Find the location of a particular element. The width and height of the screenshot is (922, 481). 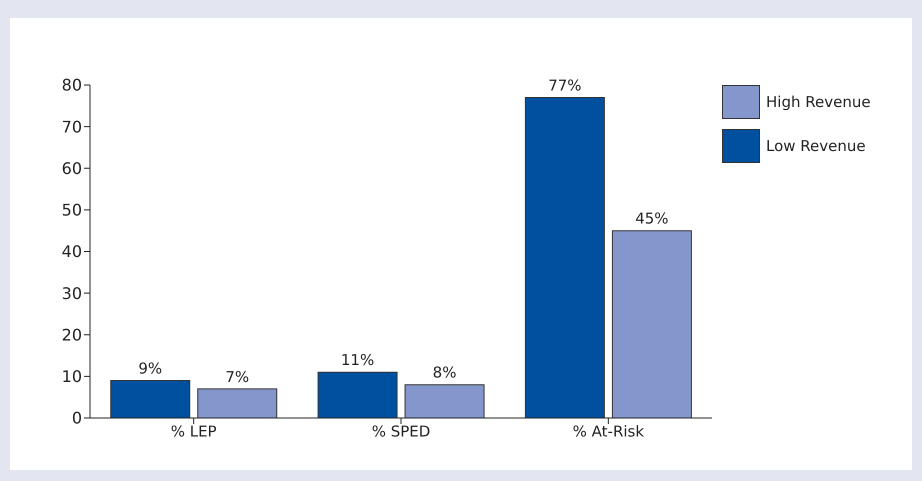

y-tick-label: 0 is located at coordinates (77, 418).